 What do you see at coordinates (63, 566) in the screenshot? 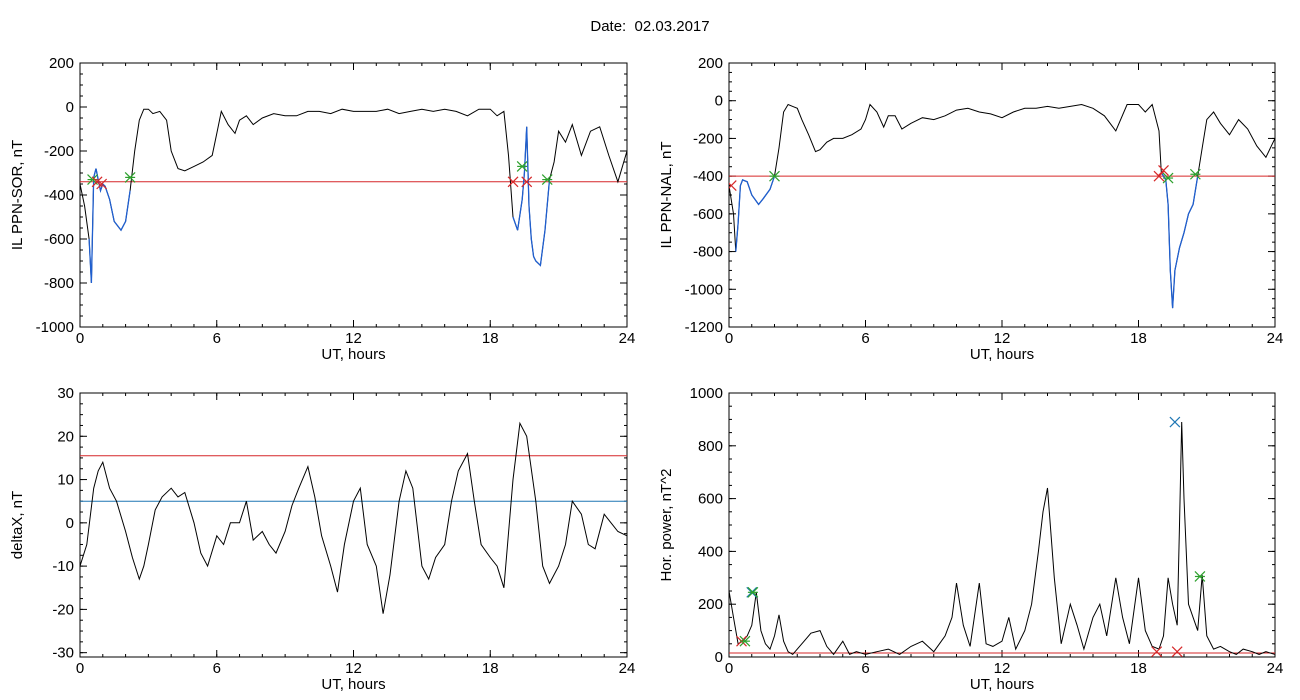
I see `y-tick-label: -10` at bounding box center [63, 566].